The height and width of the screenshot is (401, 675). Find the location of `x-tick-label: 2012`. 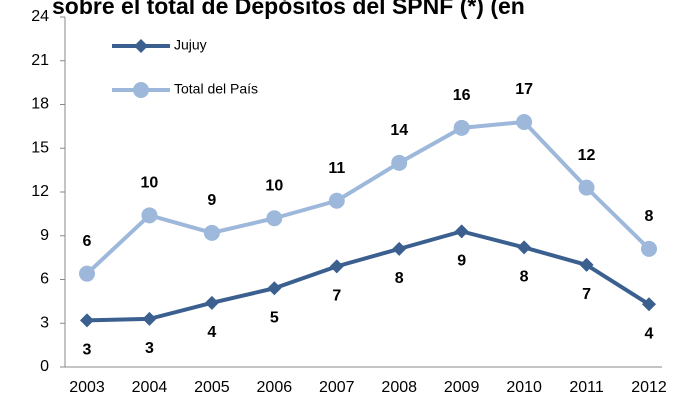

x-tick-label: 2012 is located at coordinates (649, 387).